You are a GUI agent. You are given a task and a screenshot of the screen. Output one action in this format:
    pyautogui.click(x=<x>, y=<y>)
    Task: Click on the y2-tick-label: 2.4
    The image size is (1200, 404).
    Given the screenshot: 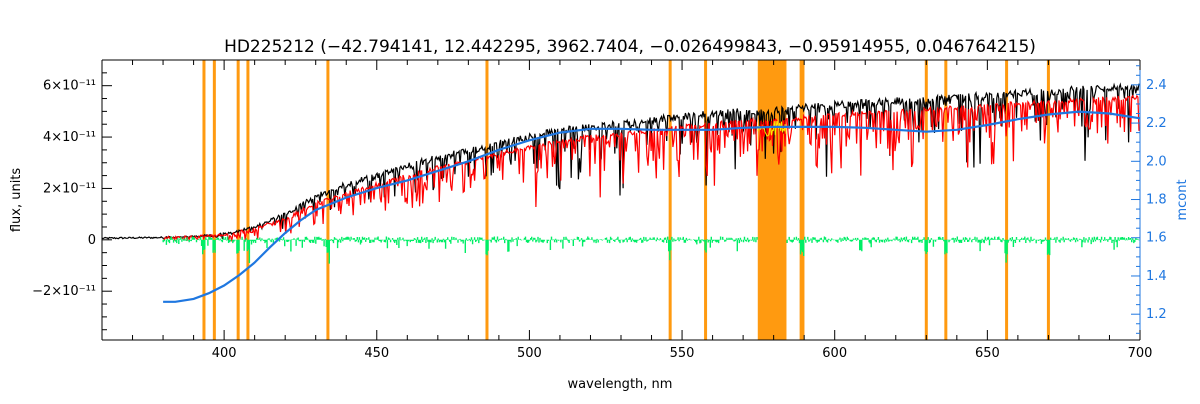 What is the action you would take?
    pyautogui.click(x=1156, y=85)
    